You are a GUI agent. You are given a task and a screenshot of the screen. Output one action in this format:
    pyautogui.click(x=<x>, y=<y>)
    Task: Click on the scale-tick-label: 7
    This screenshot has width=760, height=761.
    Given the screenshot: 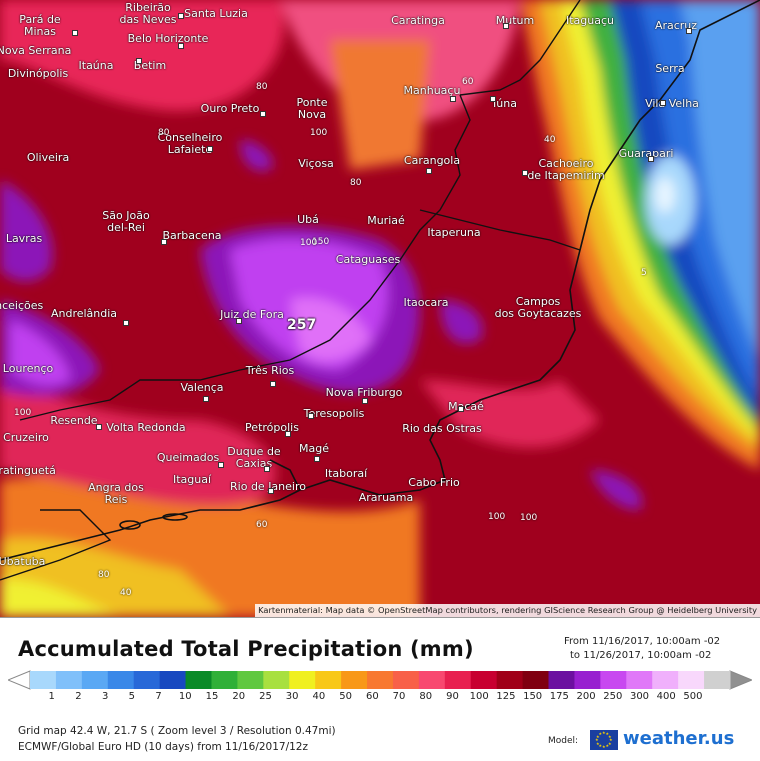 What is the action you would take?
    pyautogui.click(x=158, y=696)
    